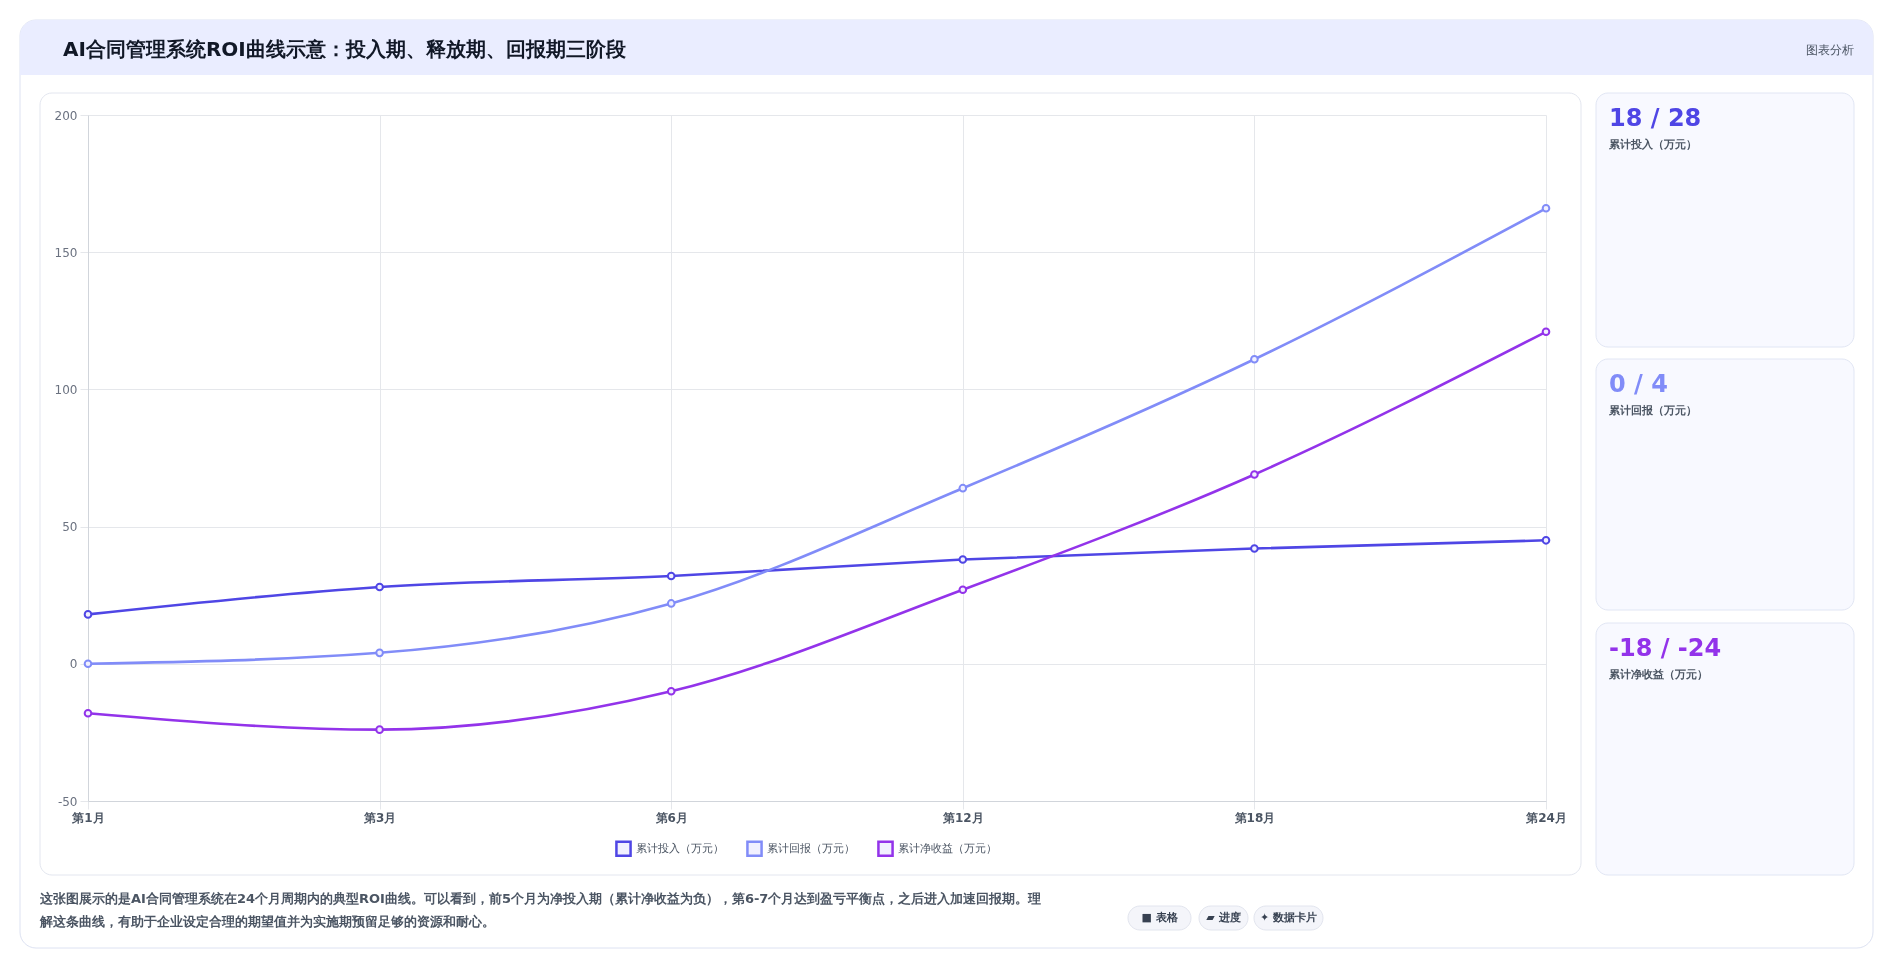 The height and width of the screenshot is (970, 1894). I want to click on x-tick-label: 第12月, so click(962, 817).